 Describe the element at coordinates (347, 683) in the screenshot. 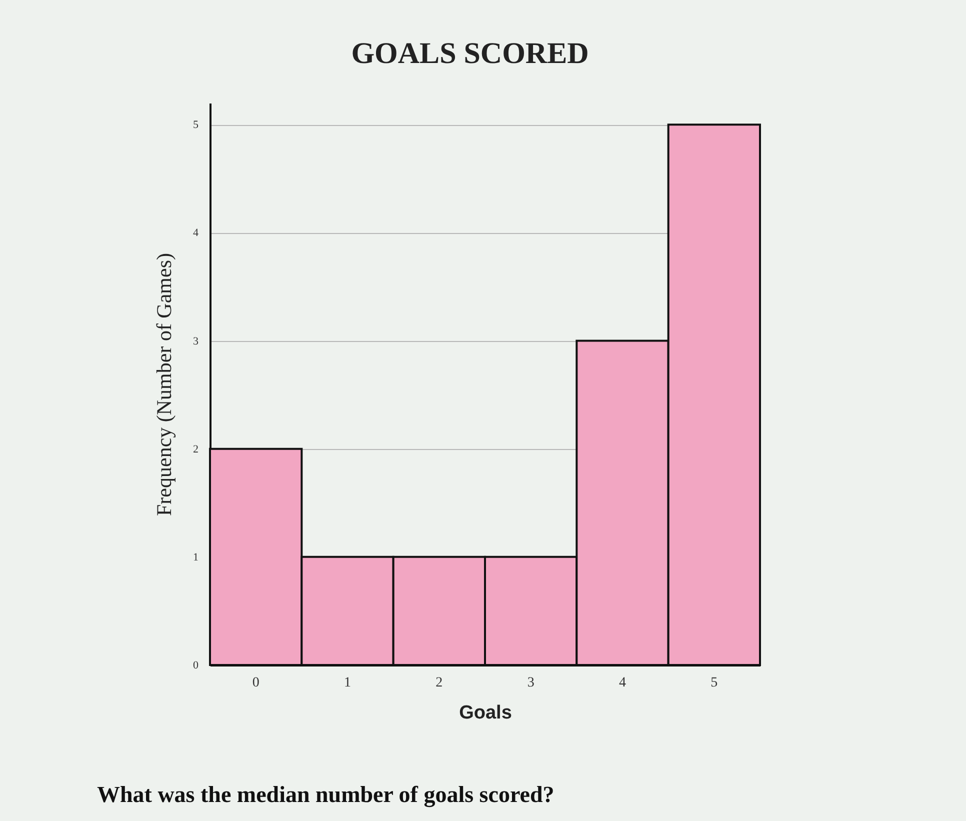

I see `x-tick-label: 1` at that location.